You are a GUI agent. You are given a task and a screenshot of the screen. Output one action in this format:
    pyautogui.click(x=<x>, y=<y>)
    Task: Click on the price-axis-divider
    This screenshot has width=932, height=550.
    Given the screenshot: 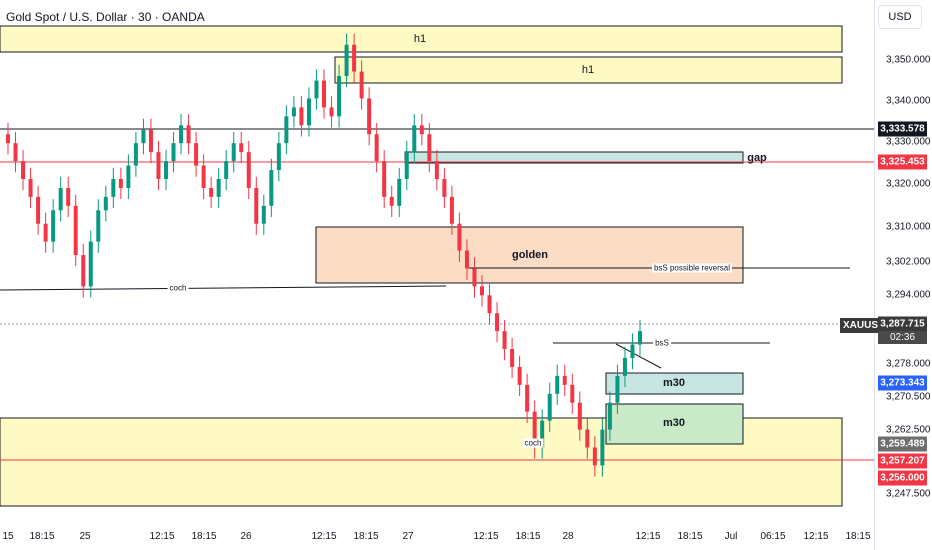 What is the action you would take?
    pyautogui.click(x=874, y=275)
    